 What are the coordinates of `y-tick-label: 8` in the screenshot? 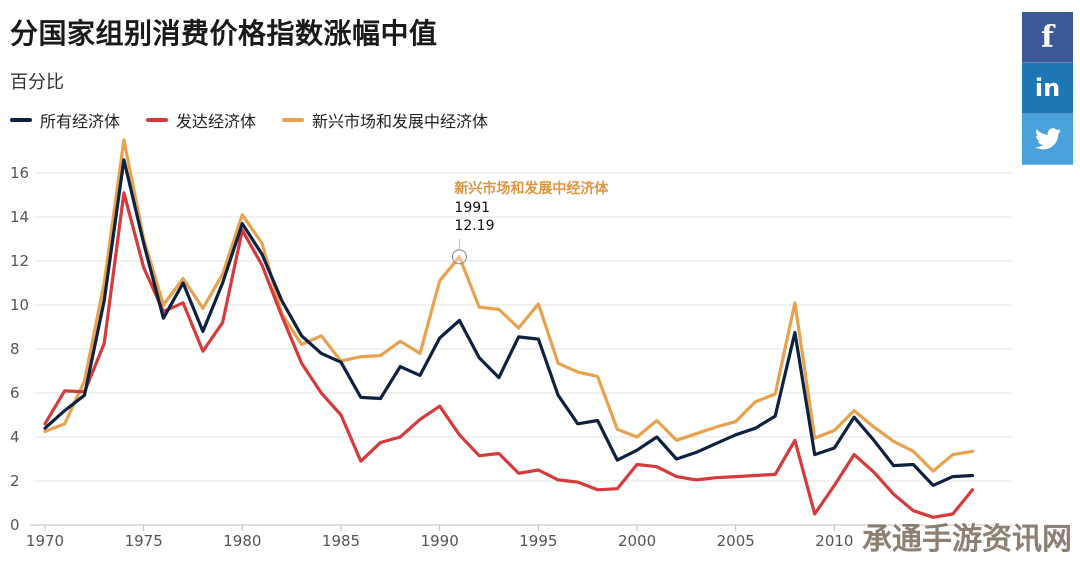 It's located at (15, 349).